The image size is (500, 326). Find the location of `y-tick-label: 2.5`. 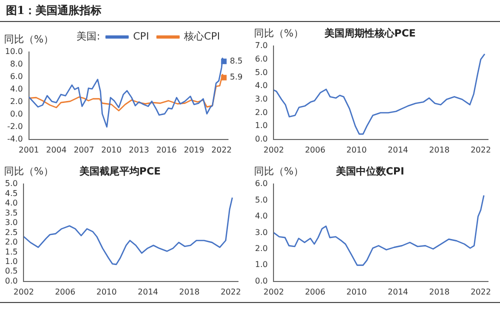

y-tick-label: 2.5 is located at coordinates (11, 232).